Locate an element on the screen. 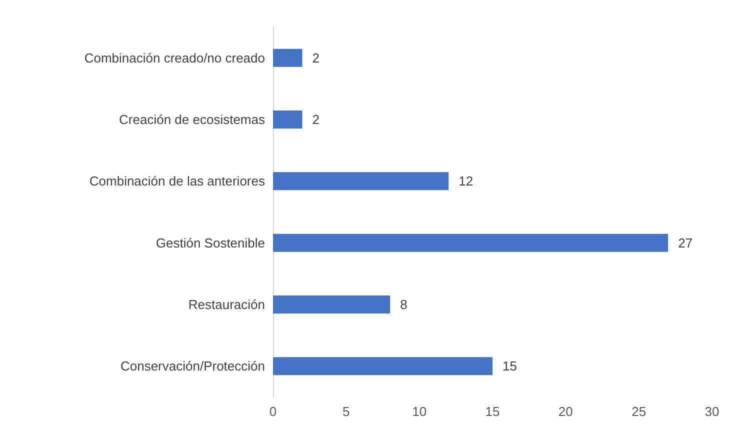 Image resolution: width=733 pixels, height=443 pixels. y-tick-label: Gestión Sostenible is located at coordinates (210, 242).